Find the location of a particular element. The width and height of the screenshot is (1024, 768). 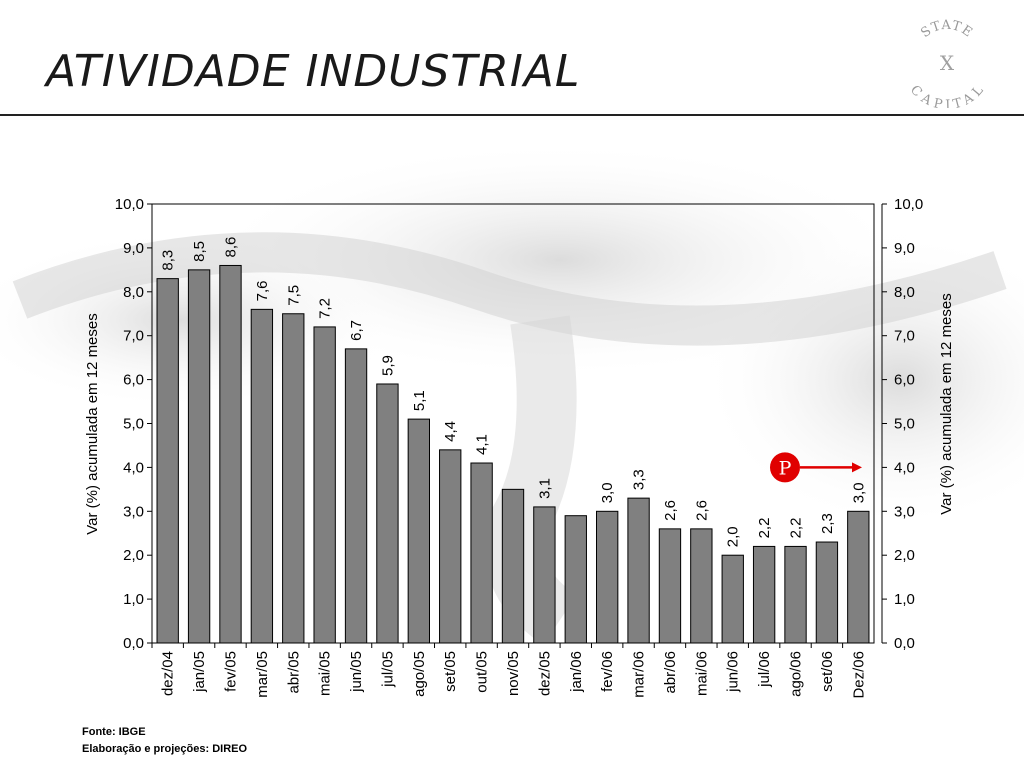

data-label: 5,9 is located at coordinates (387, 365).